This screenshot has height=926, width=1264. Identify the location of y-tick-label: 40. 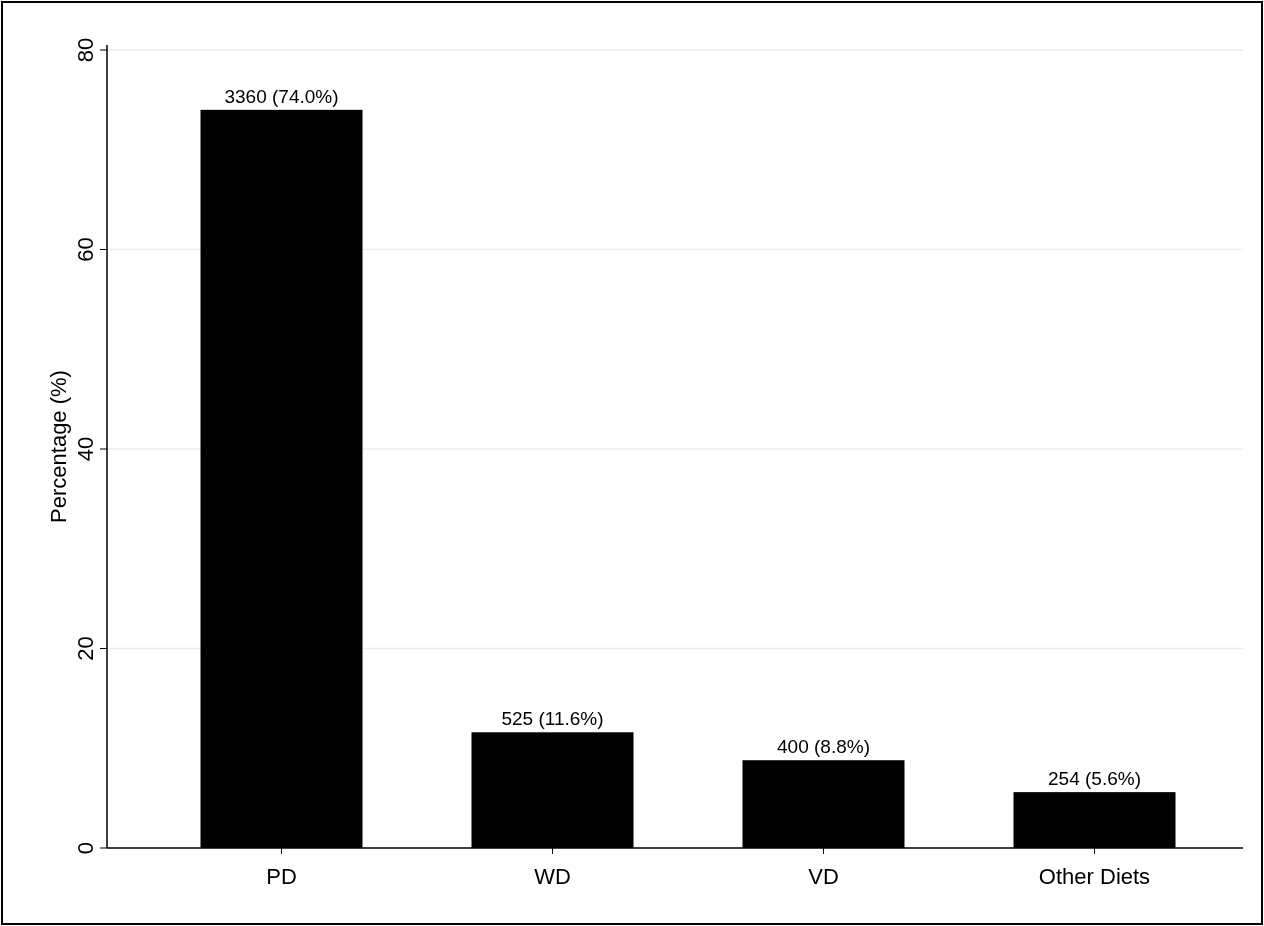
(85, 449).